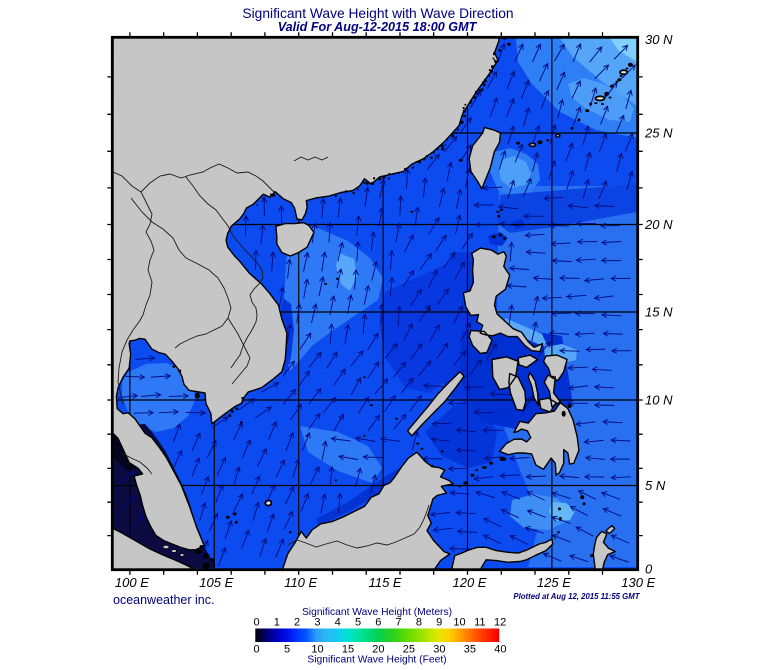 The width and height of the screenshot is (775, 670). What do you see at coordinates (500, 623) in the screenshot?
I see `svg-text: 12` at bounding box center [500, 623].